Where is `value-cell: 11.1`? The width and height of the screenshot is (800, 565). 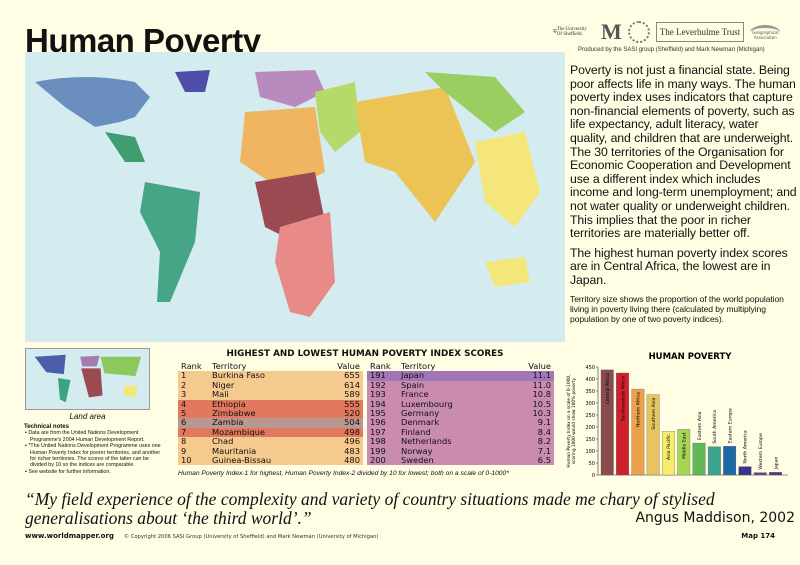
value-cell: 11.1 is located at coordinates (541, 375).